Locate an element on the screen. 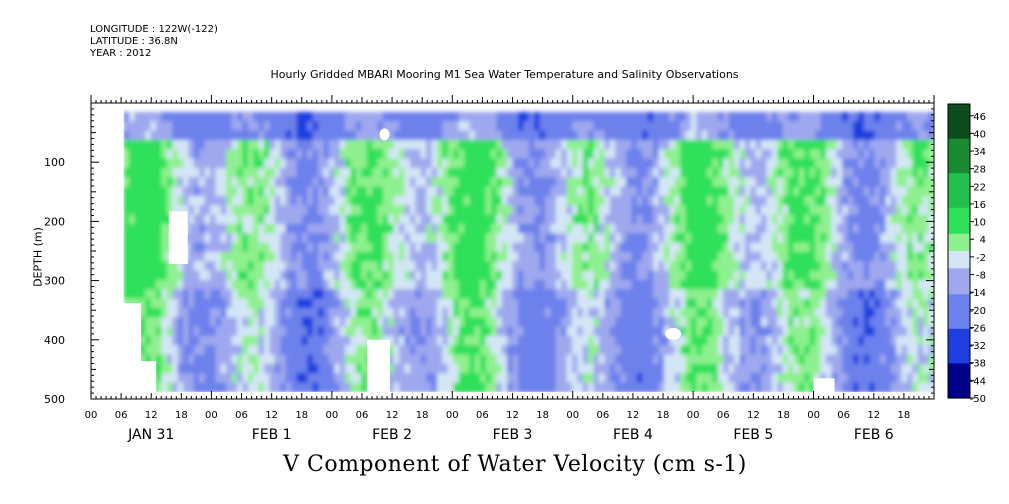 This screenshot has width=1009, height=504. y-tick-label: 200 is located at coordinates (54, 221).